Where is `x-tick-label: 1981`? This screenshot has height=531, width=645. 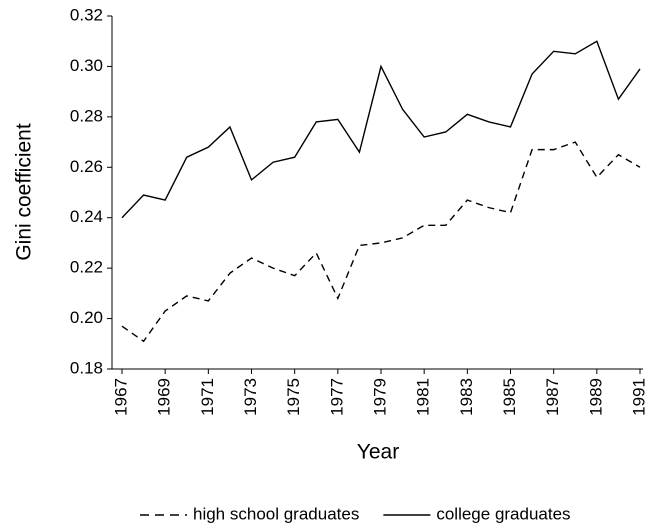 x-tick-label: 1981 is located at coordinates (423, 397).